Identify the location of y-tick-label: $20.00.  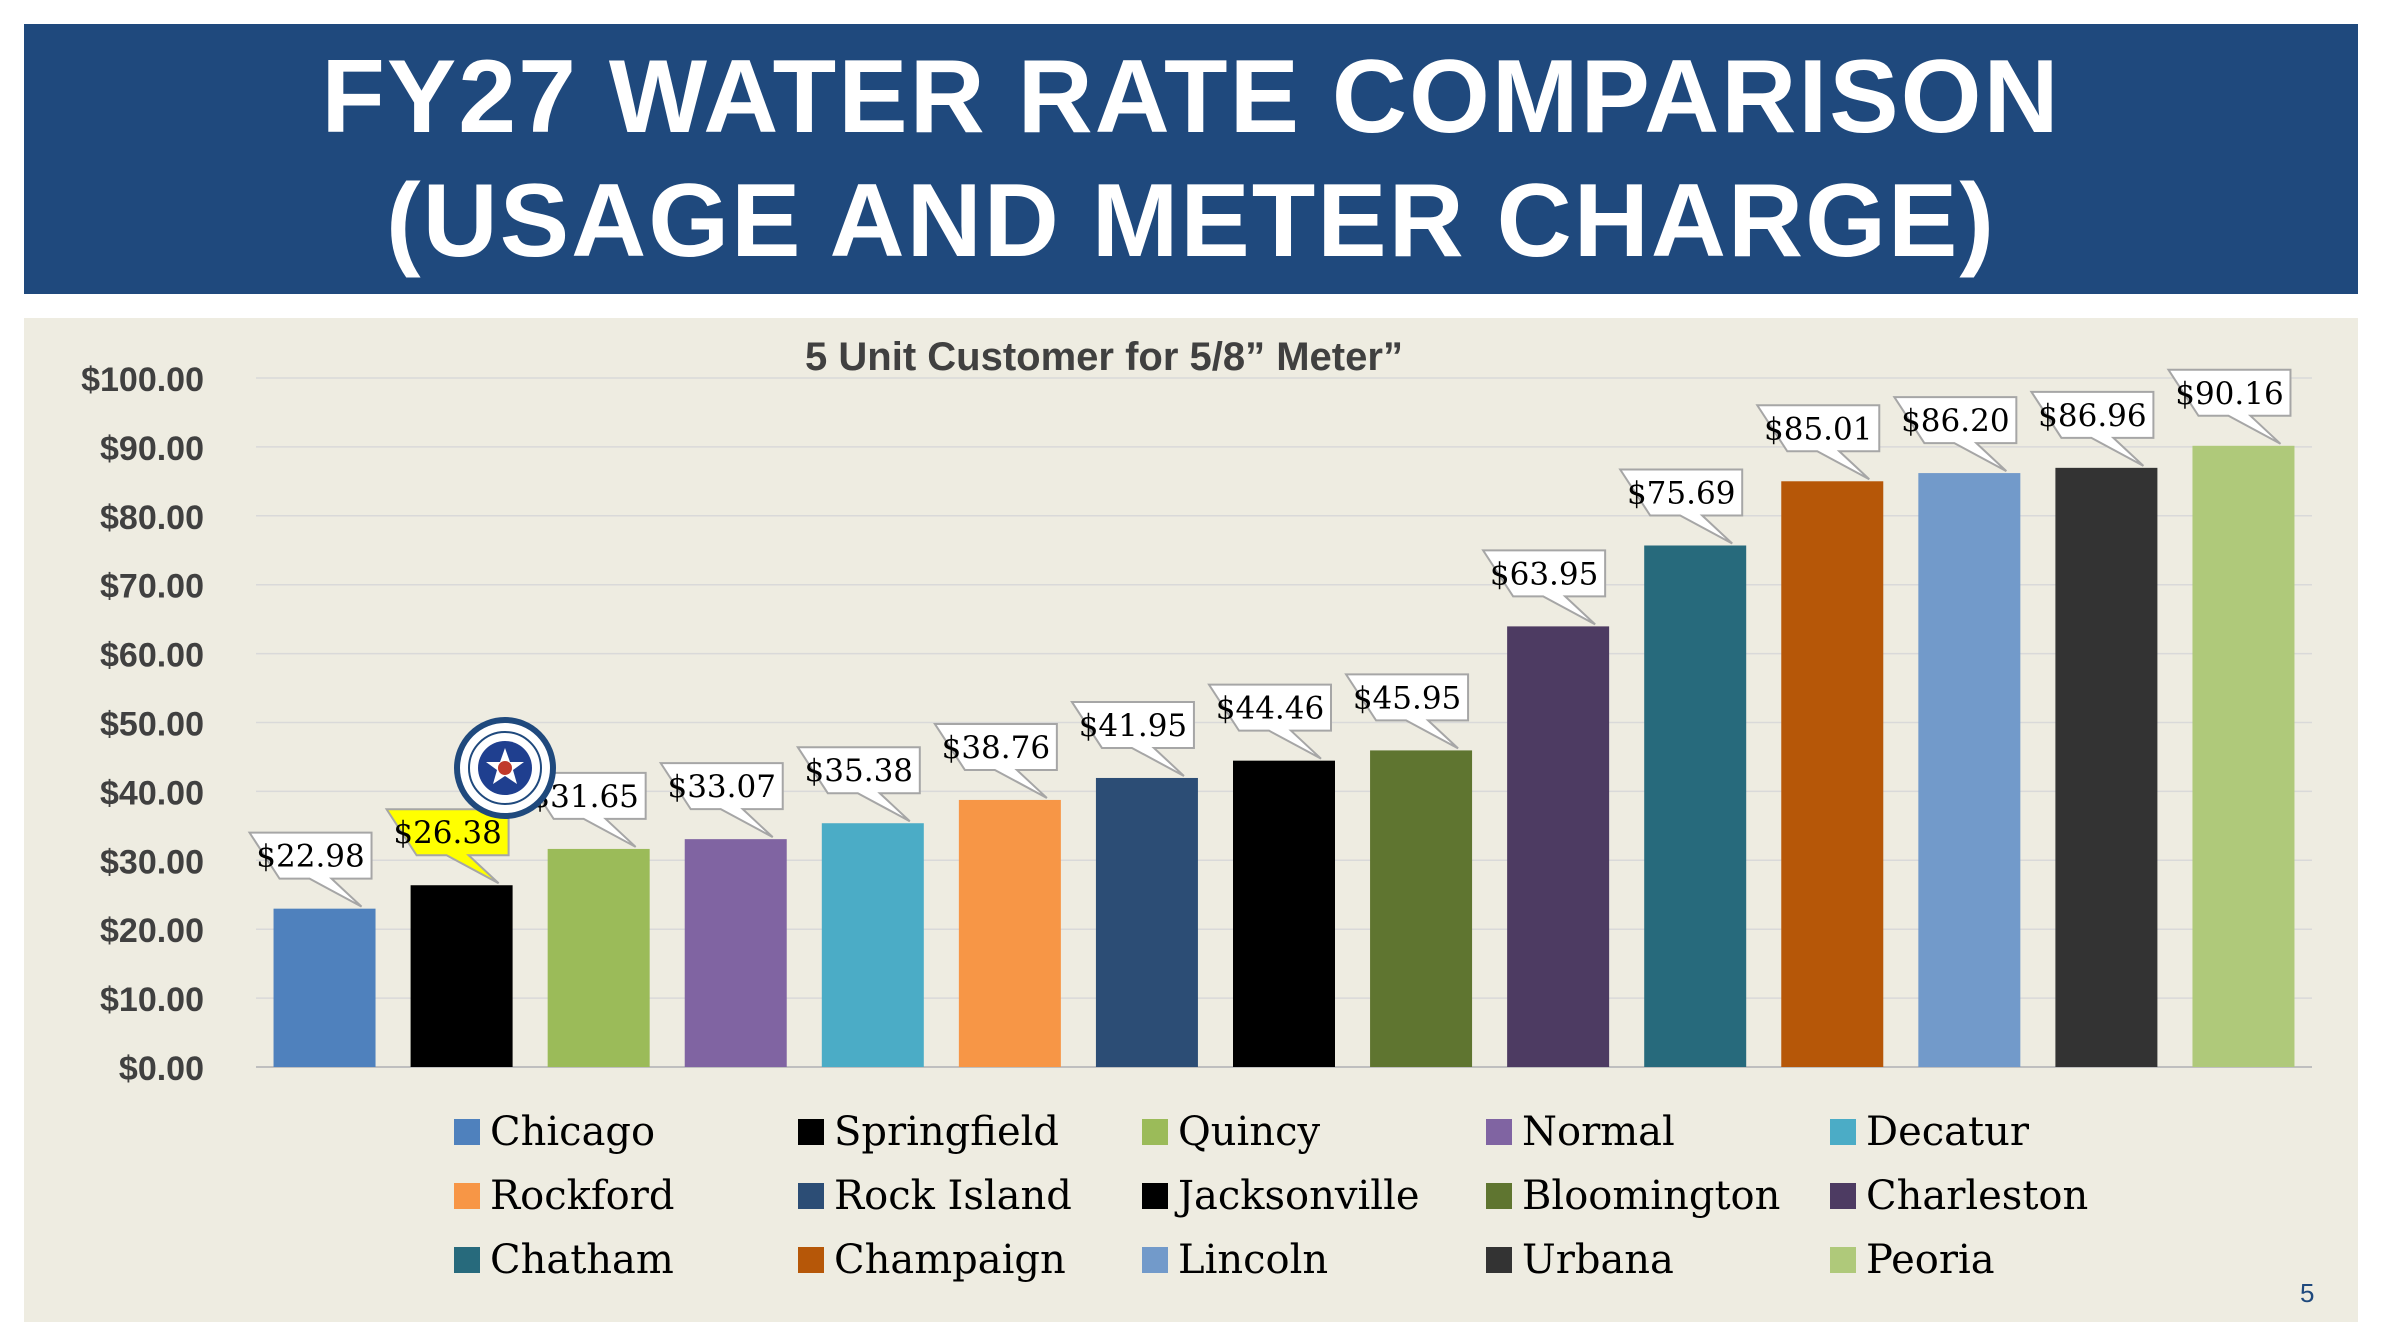
(152, 931).